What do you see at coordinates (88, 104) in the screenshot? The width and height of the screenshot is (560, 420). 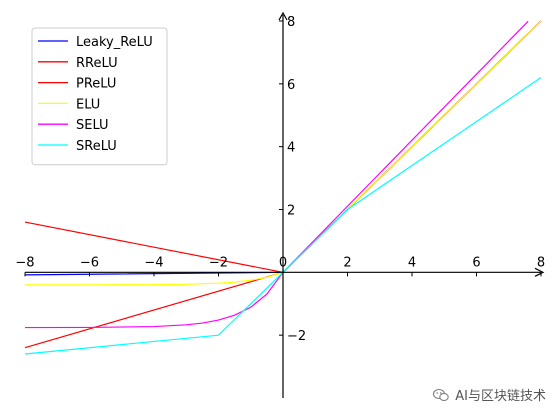 I see `legend-label: ELU` at bounding box center [88, 104].